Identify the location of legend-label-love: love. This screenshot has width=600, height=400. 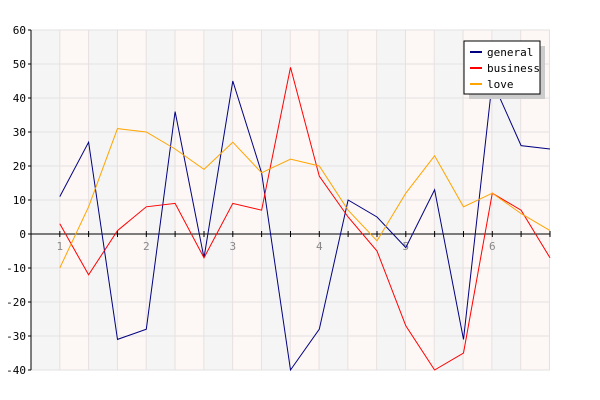
(500, 84).